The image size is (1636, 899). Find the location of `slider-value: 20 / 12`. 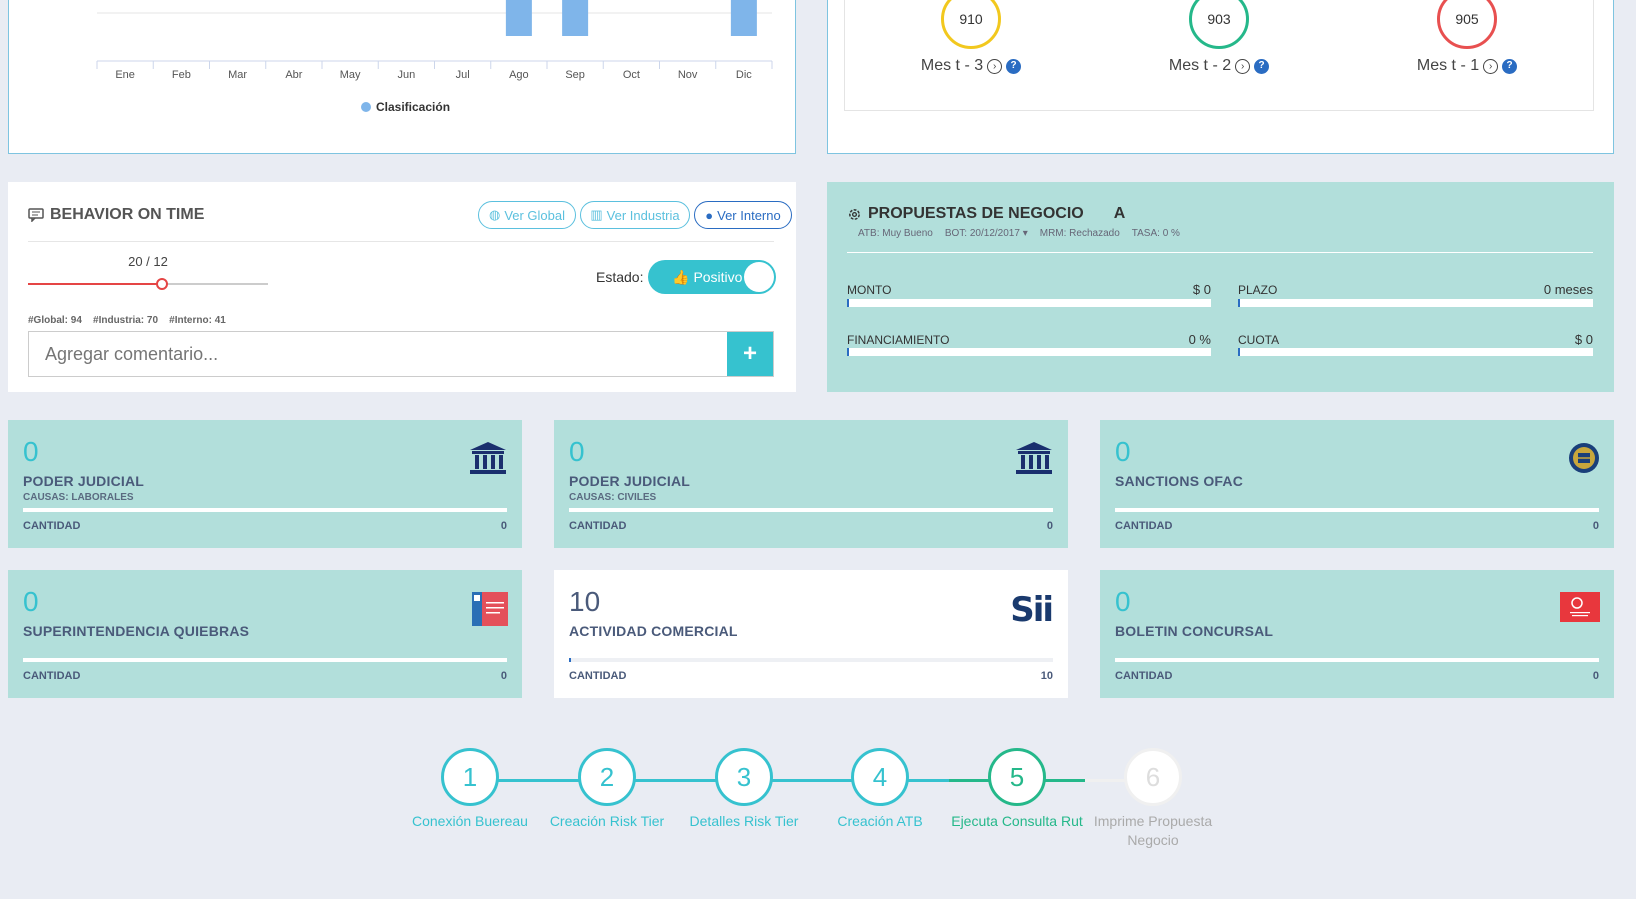

slider-value: 20 / 12 is located at coordinates (148, 261).